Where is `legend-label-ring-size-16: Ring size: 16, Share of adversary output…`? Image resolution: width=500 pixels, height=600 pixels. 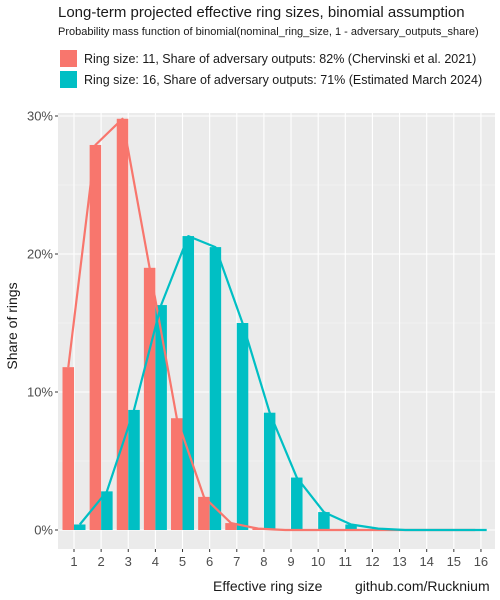
legend-label-ring-size-16: Ring size: 16, Share of adversary output… is located at coordinates (283, 79).